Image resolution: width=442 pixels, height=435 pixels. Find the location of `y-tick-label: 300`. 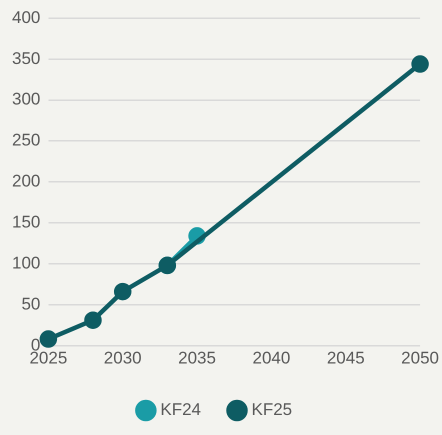

y-tick-label: 300 is located at coordinates (26, 99).